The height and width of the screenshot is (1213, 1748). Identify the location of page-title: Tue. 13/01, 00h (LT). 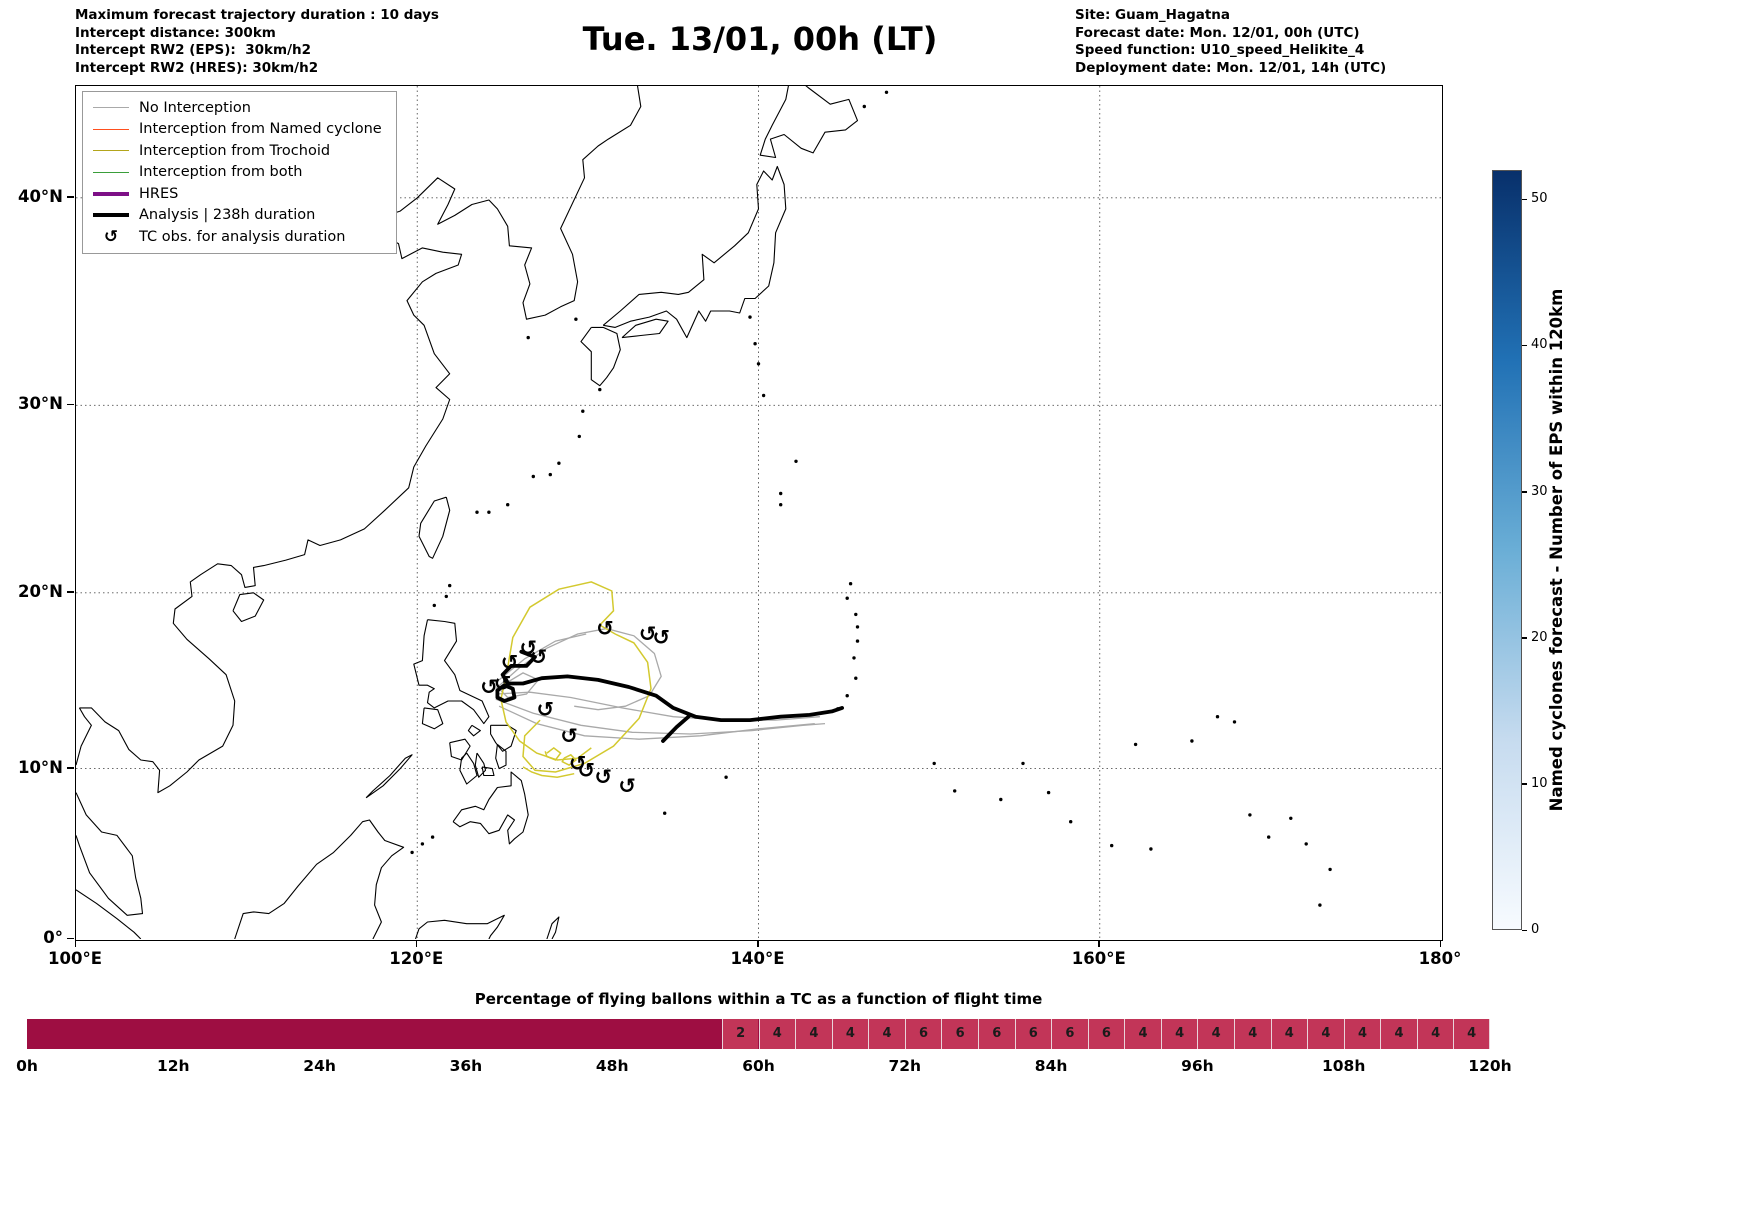
(760, 39).